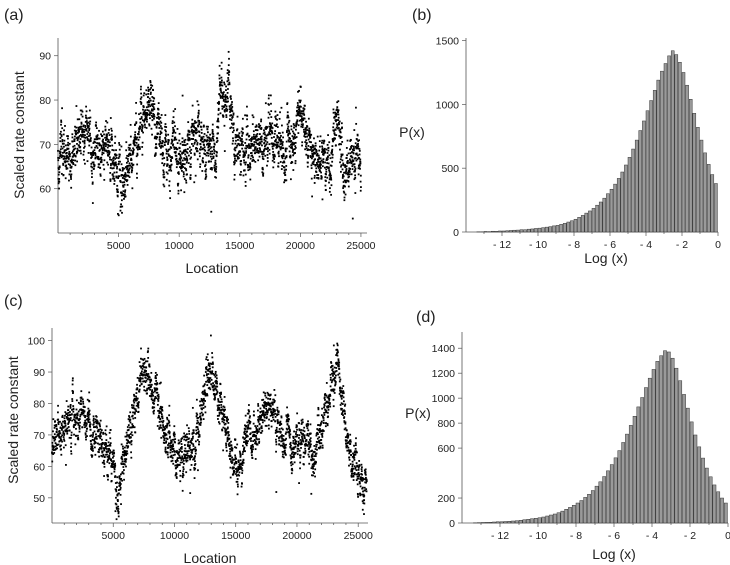  What do you see at coordinates (45, 190) in the screenshot?
I see `a-y-tick-label: 60` at bounding box center [45, 190].